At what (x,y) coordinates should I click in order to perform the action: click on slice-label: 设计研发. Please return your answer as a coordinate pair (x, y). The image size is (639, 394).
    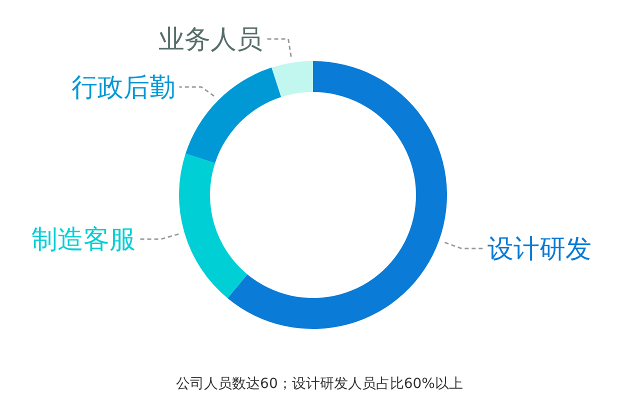
    Looking at the image, I should click on (540, 249).